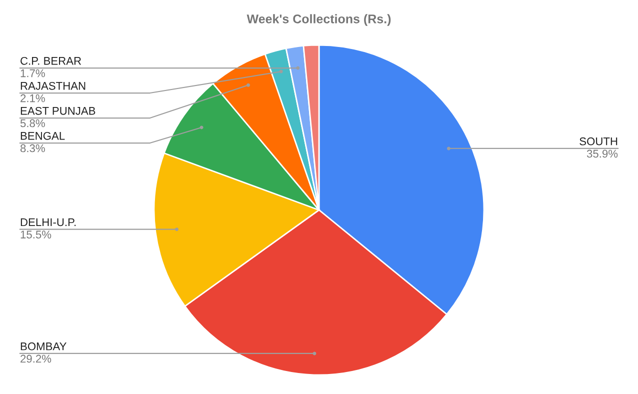  I want to click on data-label: 29.2%, so click(36, 358).